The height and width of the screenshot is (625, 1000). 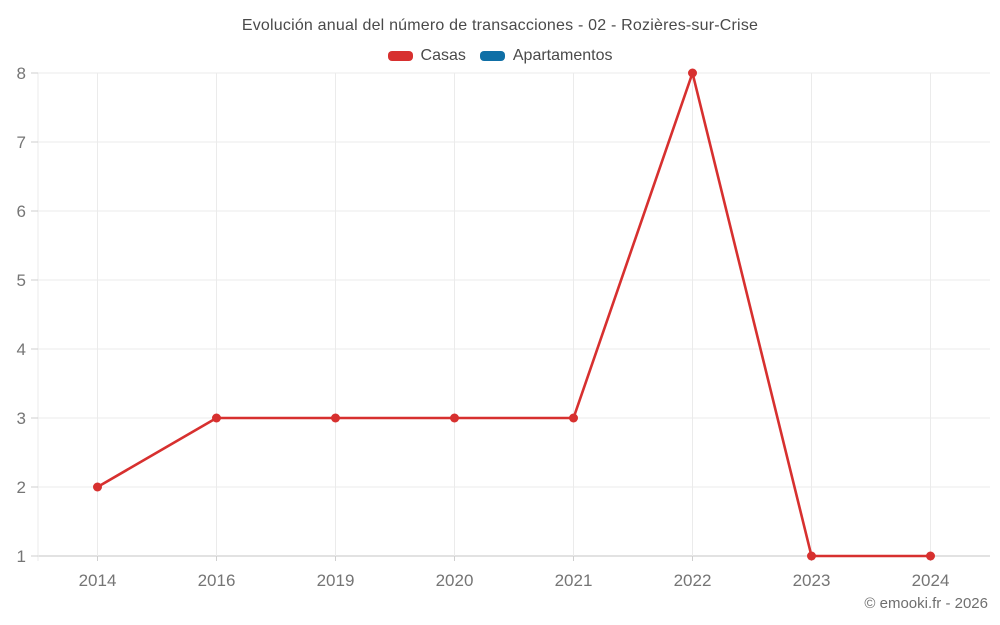 What do you see at coordinates (400, 56) in the screenshot?
I see `legend-swatch-casas` at bounding box center [400, 56].